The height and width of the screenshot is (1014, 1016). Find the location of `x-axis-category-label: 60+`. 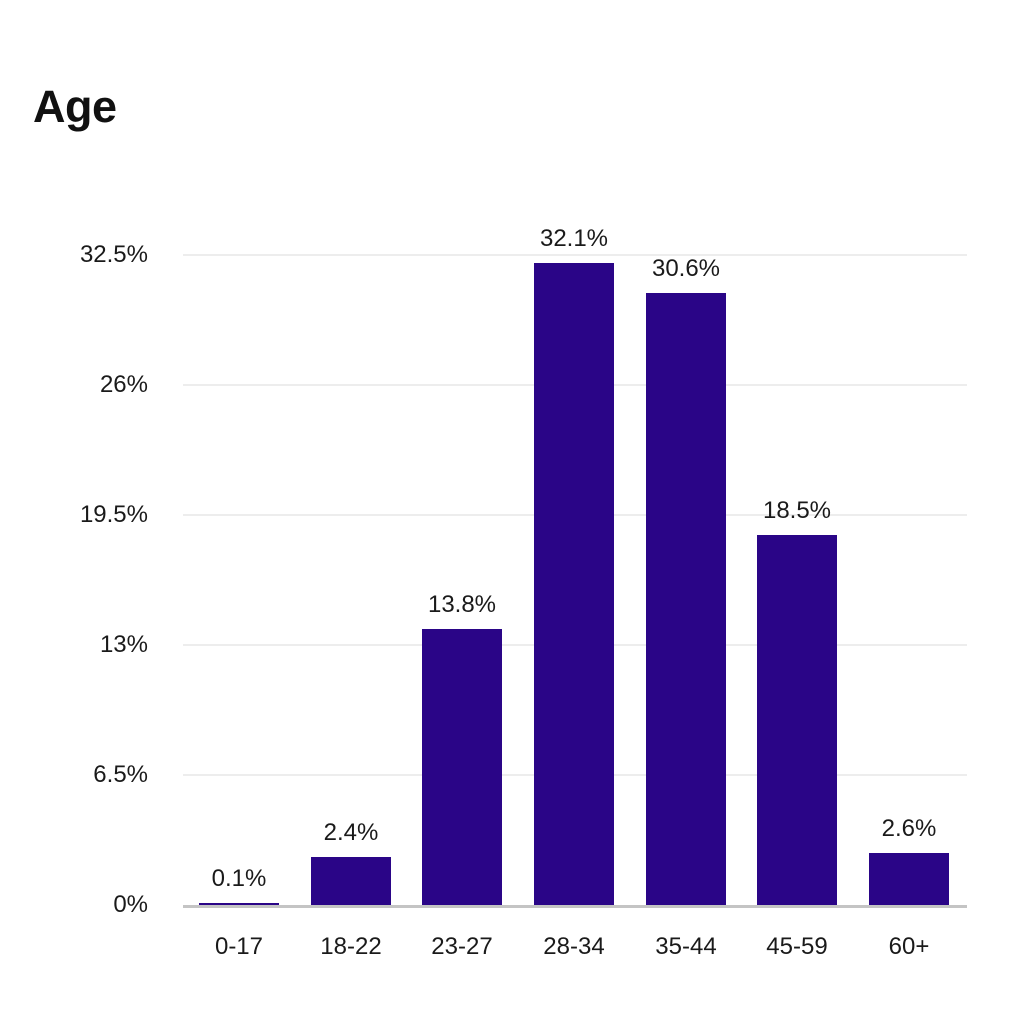

x-axis-category-label: 60+ is located at coordinates (909, 946).